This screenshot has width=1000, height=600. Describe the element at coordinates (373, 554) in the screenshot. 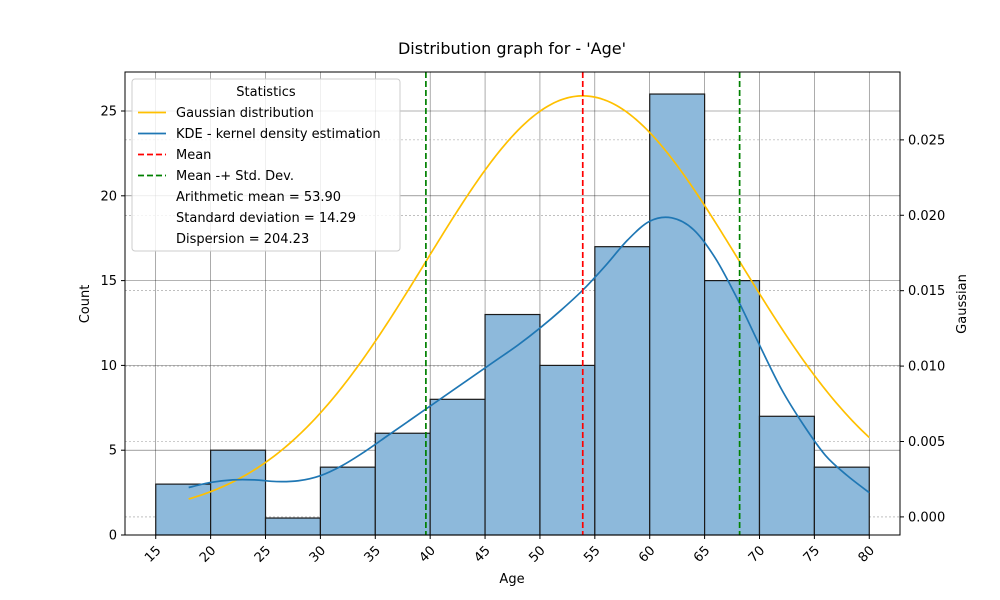

I see `x-tick-label: 35` at that location.